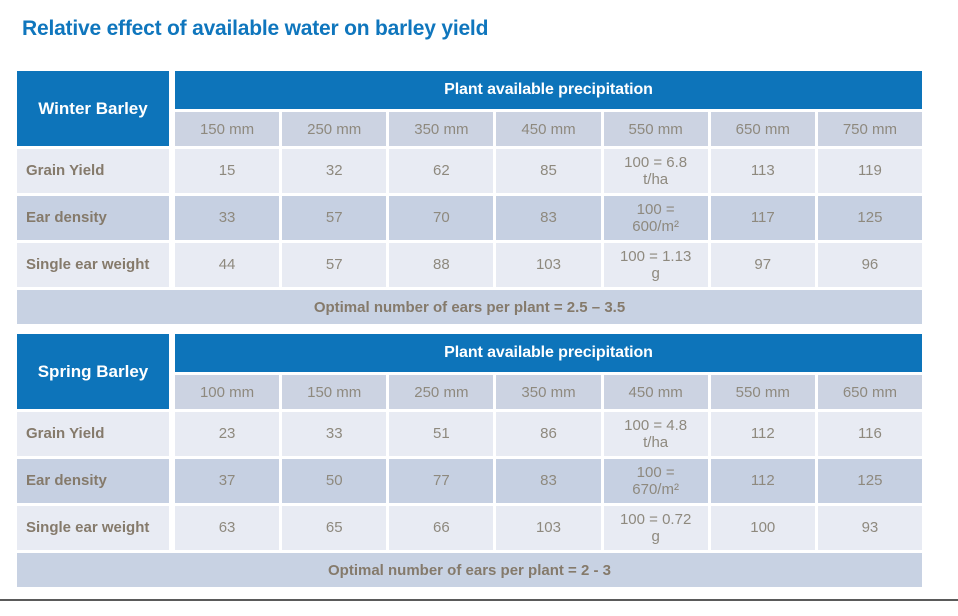  I want to click on cell: 97, so click(762, 265).